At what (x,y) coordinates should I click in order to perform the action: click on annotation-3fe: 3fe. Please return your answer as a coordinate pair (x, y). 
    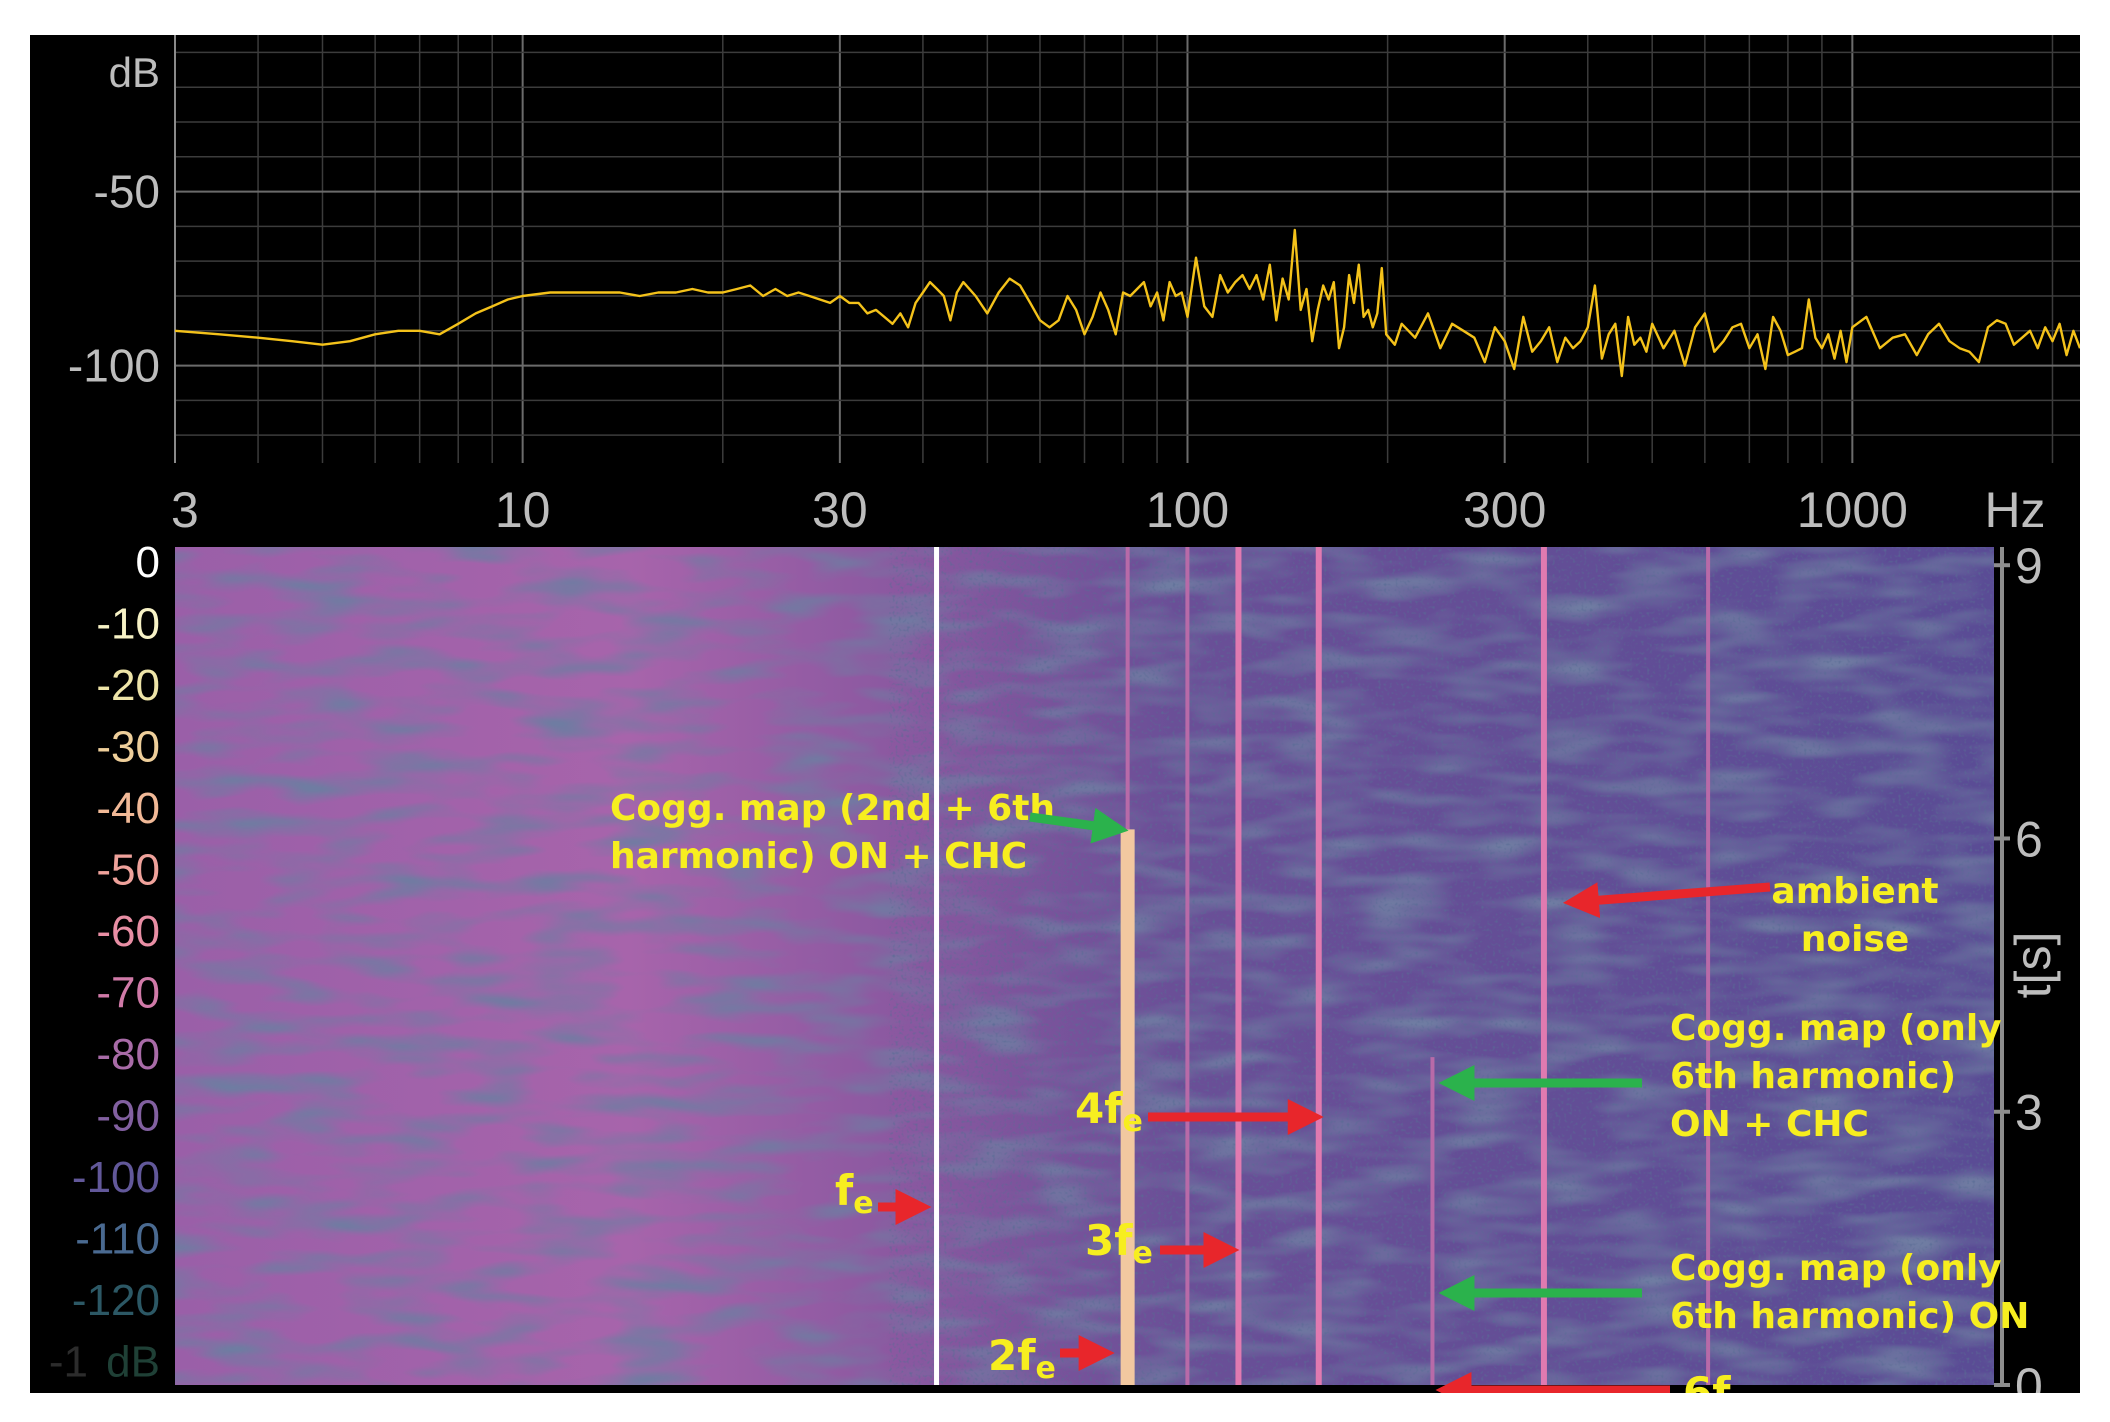
    Looking at the image, I should click on (1119, 1243).